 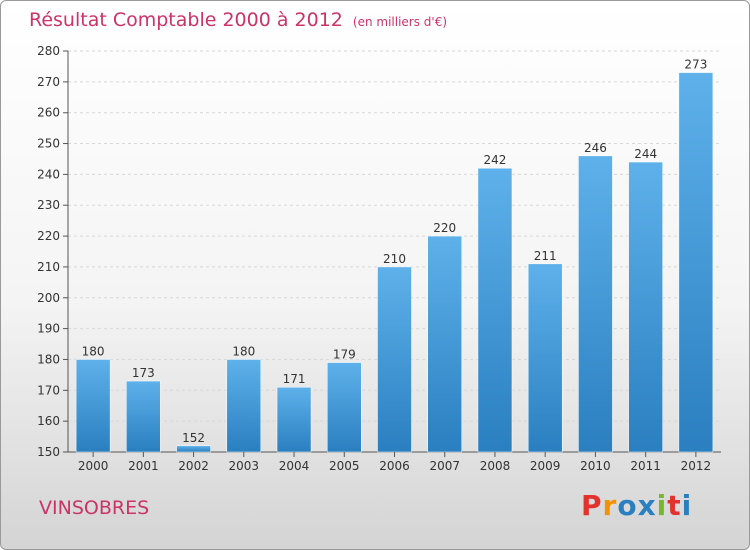 What do you see at coordinates (495, 160) in the screenshot?
I see `data-label: 242` at bounding box center [495, 160].